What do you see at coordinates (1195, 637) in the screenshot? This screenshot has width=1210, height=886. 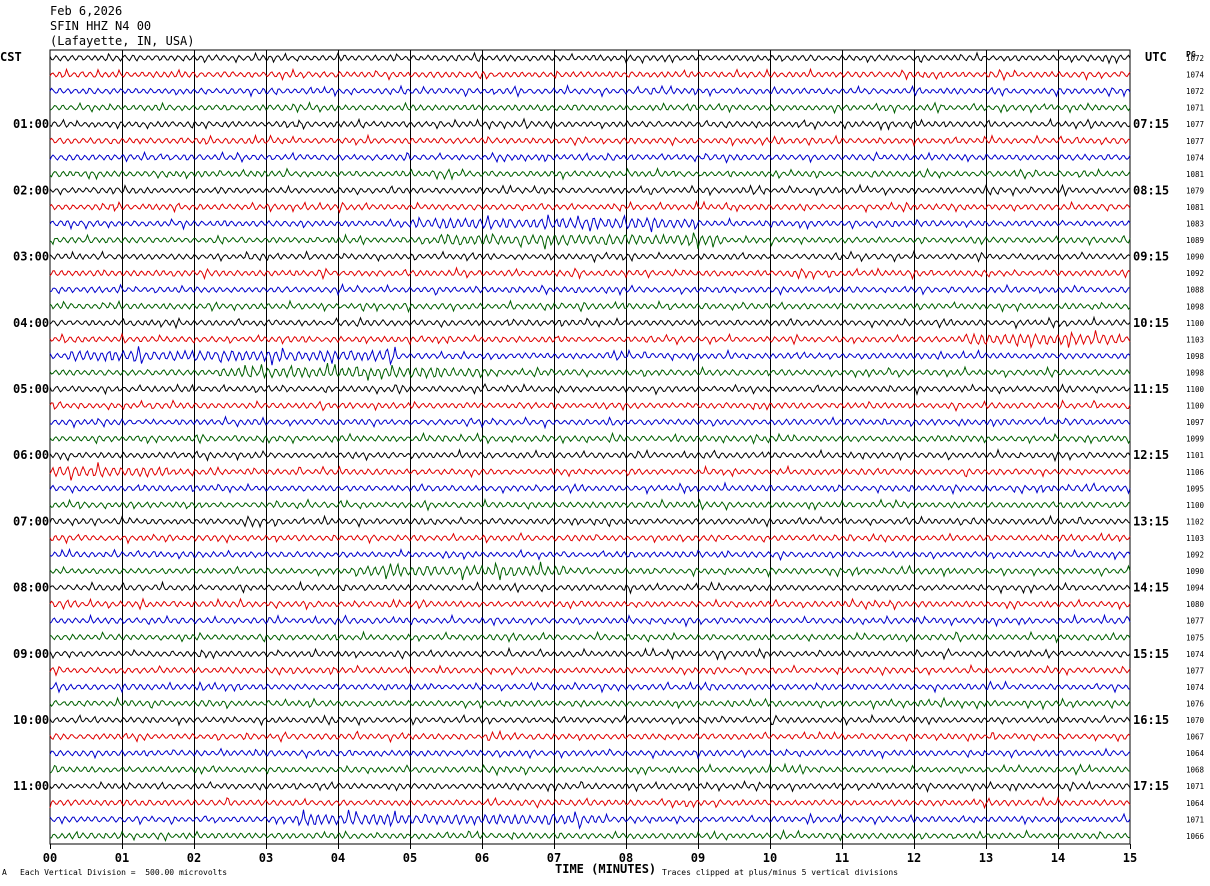 I see `line-value-label: 1075` at bounding box center [1195, 637].